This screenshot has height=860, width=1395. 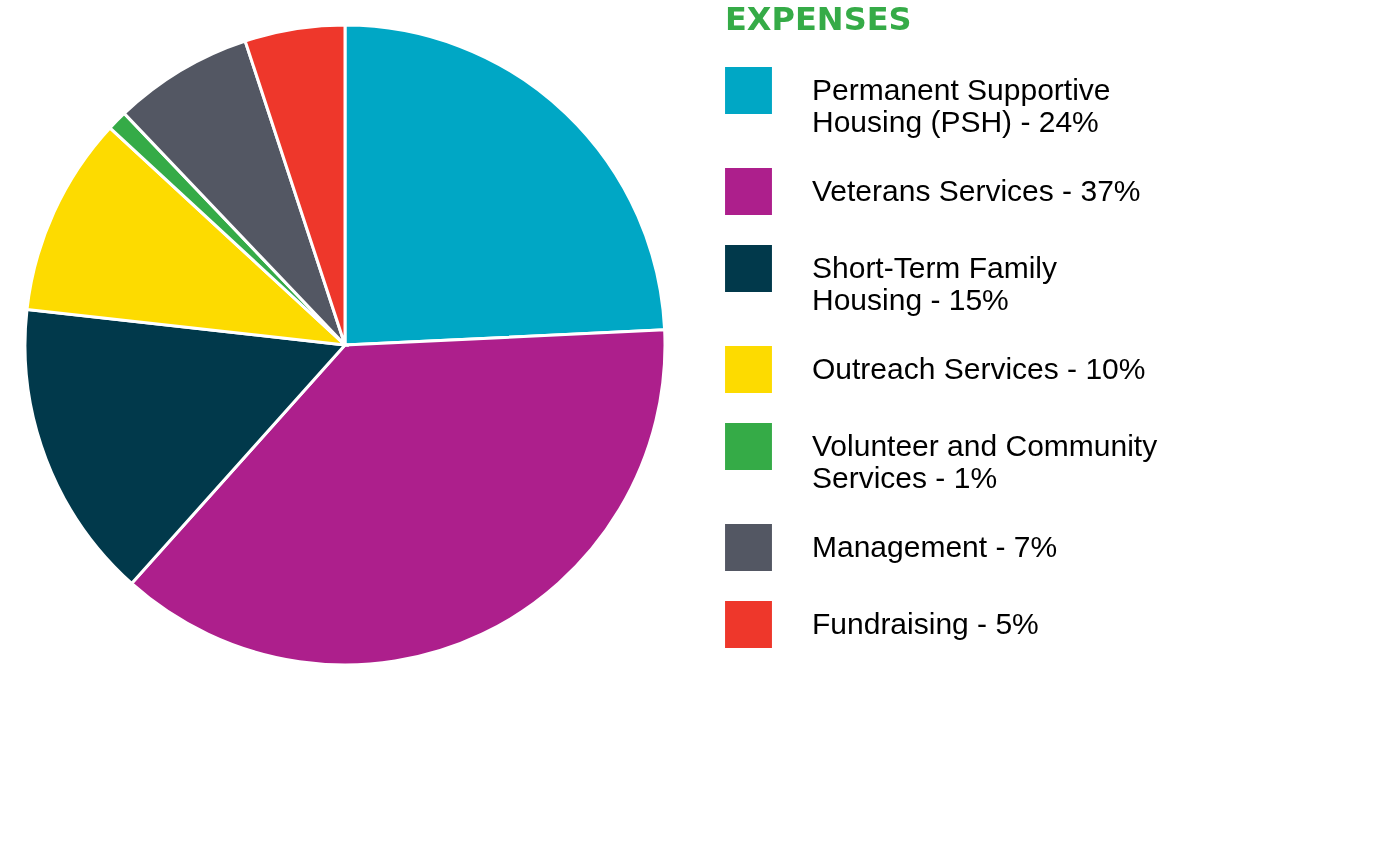 I want to click on legend-label: Volunteer and Community Services - 1%, so click(x=985, y=461).